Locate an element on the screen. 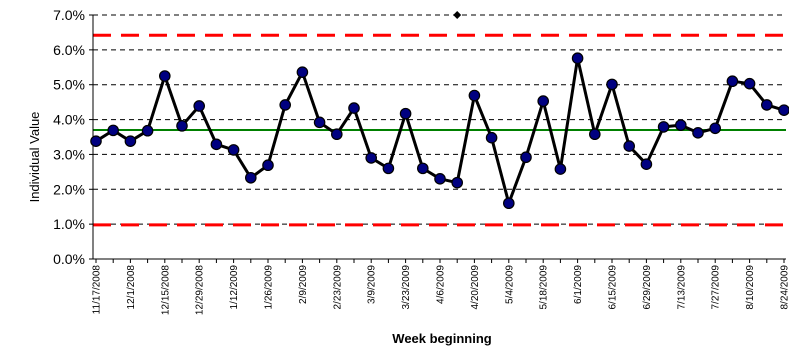 The image size is (789, 351). y-tick-label: 2.0% is located at coordinates (69, 189).